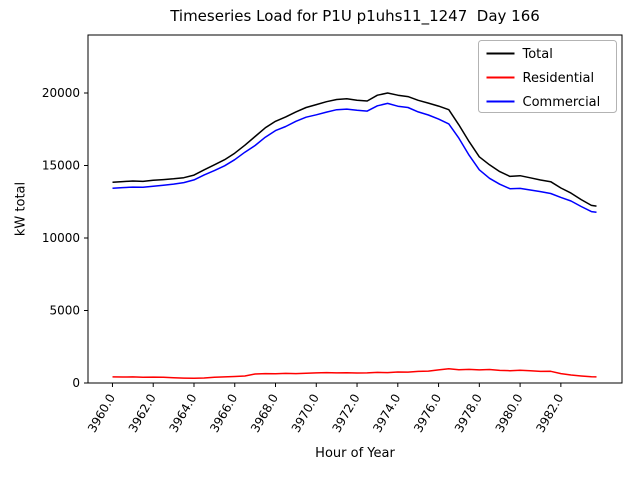 This screenshot has width=640, height=480. What do you see at coordinates (101, 413) in the screenshot?
I see `x-tick-label: 3960.0` at bounding box center [101, 413].